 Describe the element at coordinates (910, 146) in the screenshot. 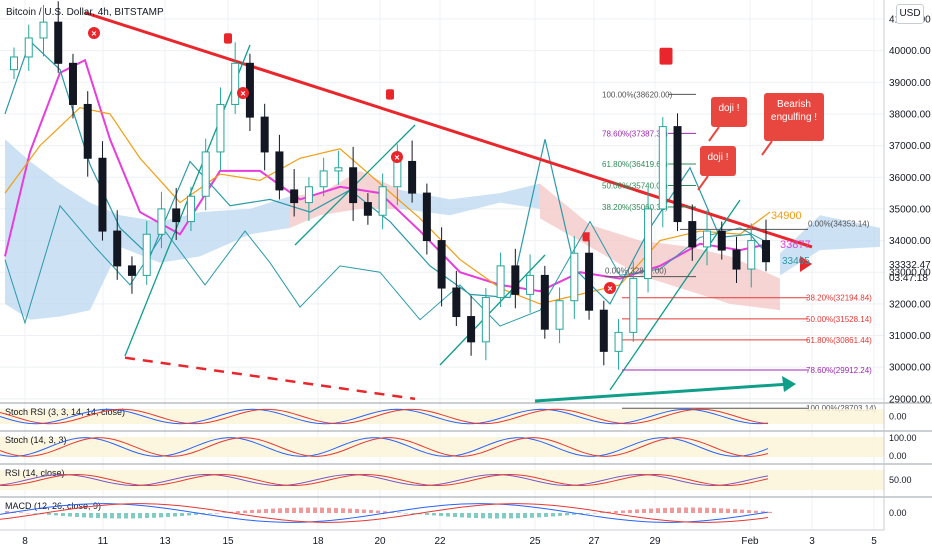

I see `y-tick-label: 37000.00` at that location.